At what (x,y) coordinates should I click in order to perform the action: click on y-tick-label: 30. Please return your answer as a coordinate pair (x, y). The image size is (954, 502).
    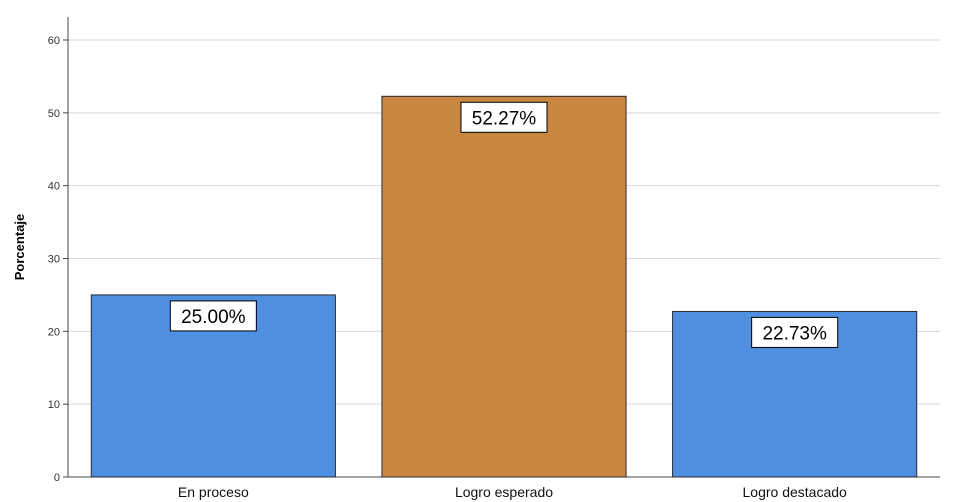
    Looking at the image, I should click on (54, 260).